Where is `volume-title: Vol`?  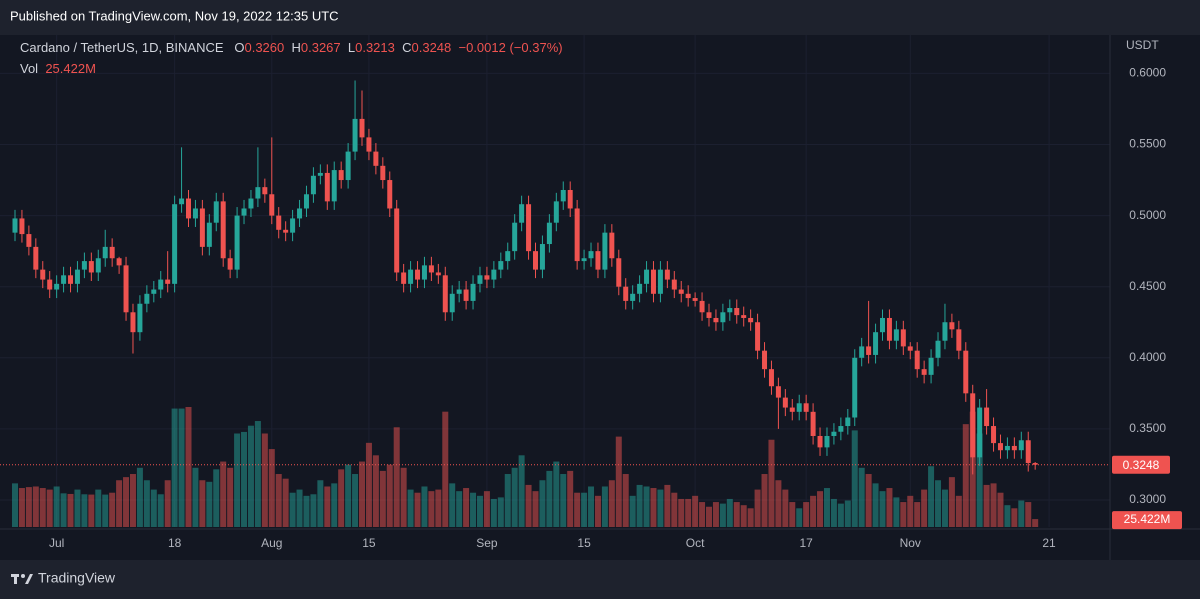
volume-title: Vol is located at coordinates (29, 68).